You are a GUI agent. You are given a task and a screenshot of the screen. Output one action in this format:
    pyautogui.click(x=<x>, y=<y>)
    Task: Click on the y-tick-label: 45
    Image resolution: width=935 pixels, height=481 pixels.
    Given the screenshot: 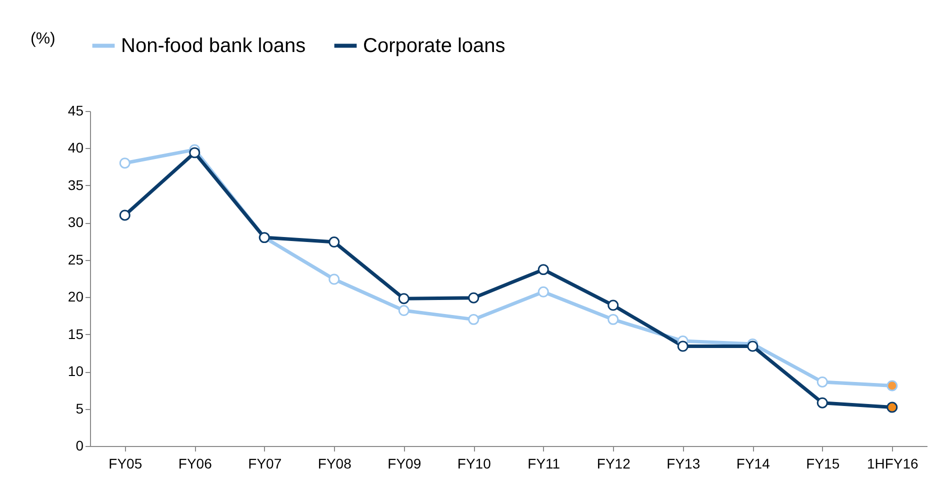 What is the action you would take?
    pyautogui.click(x=76, y=110)
    